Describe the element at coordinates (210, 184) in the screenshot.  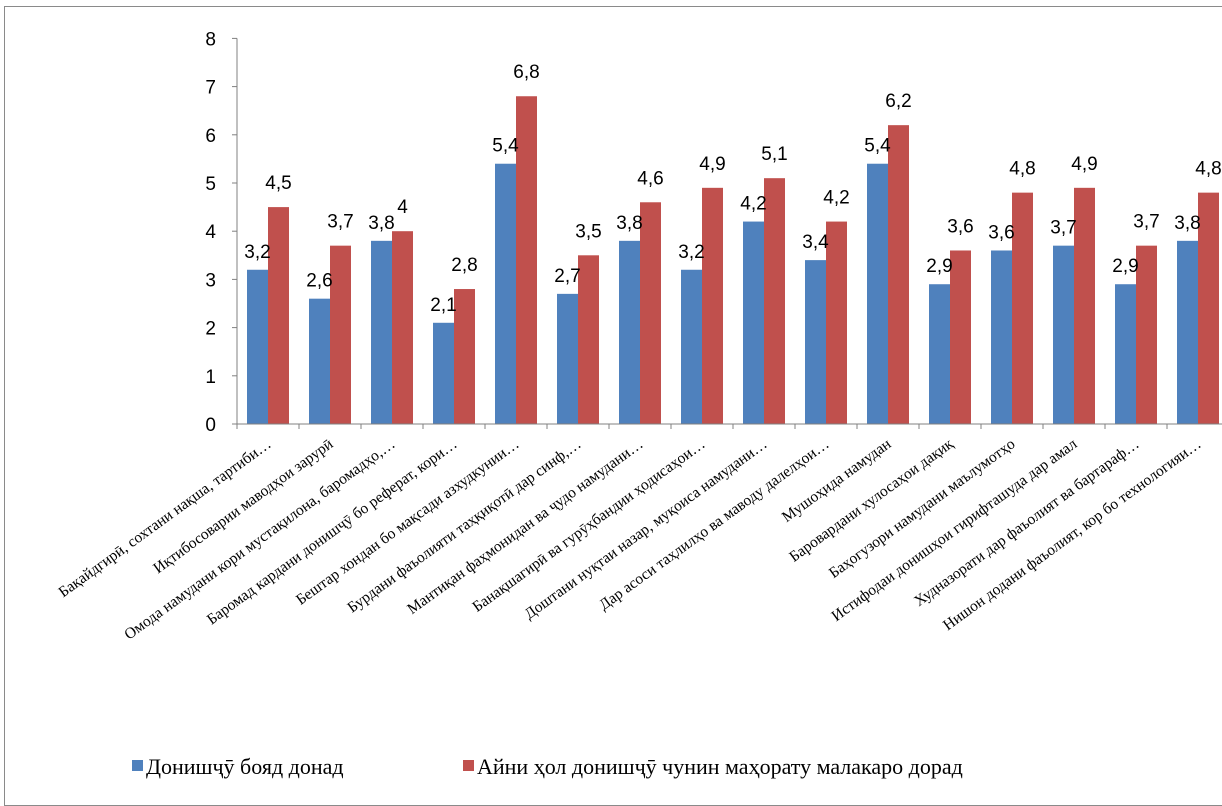
I see `y-tick-label: 5` at that location.